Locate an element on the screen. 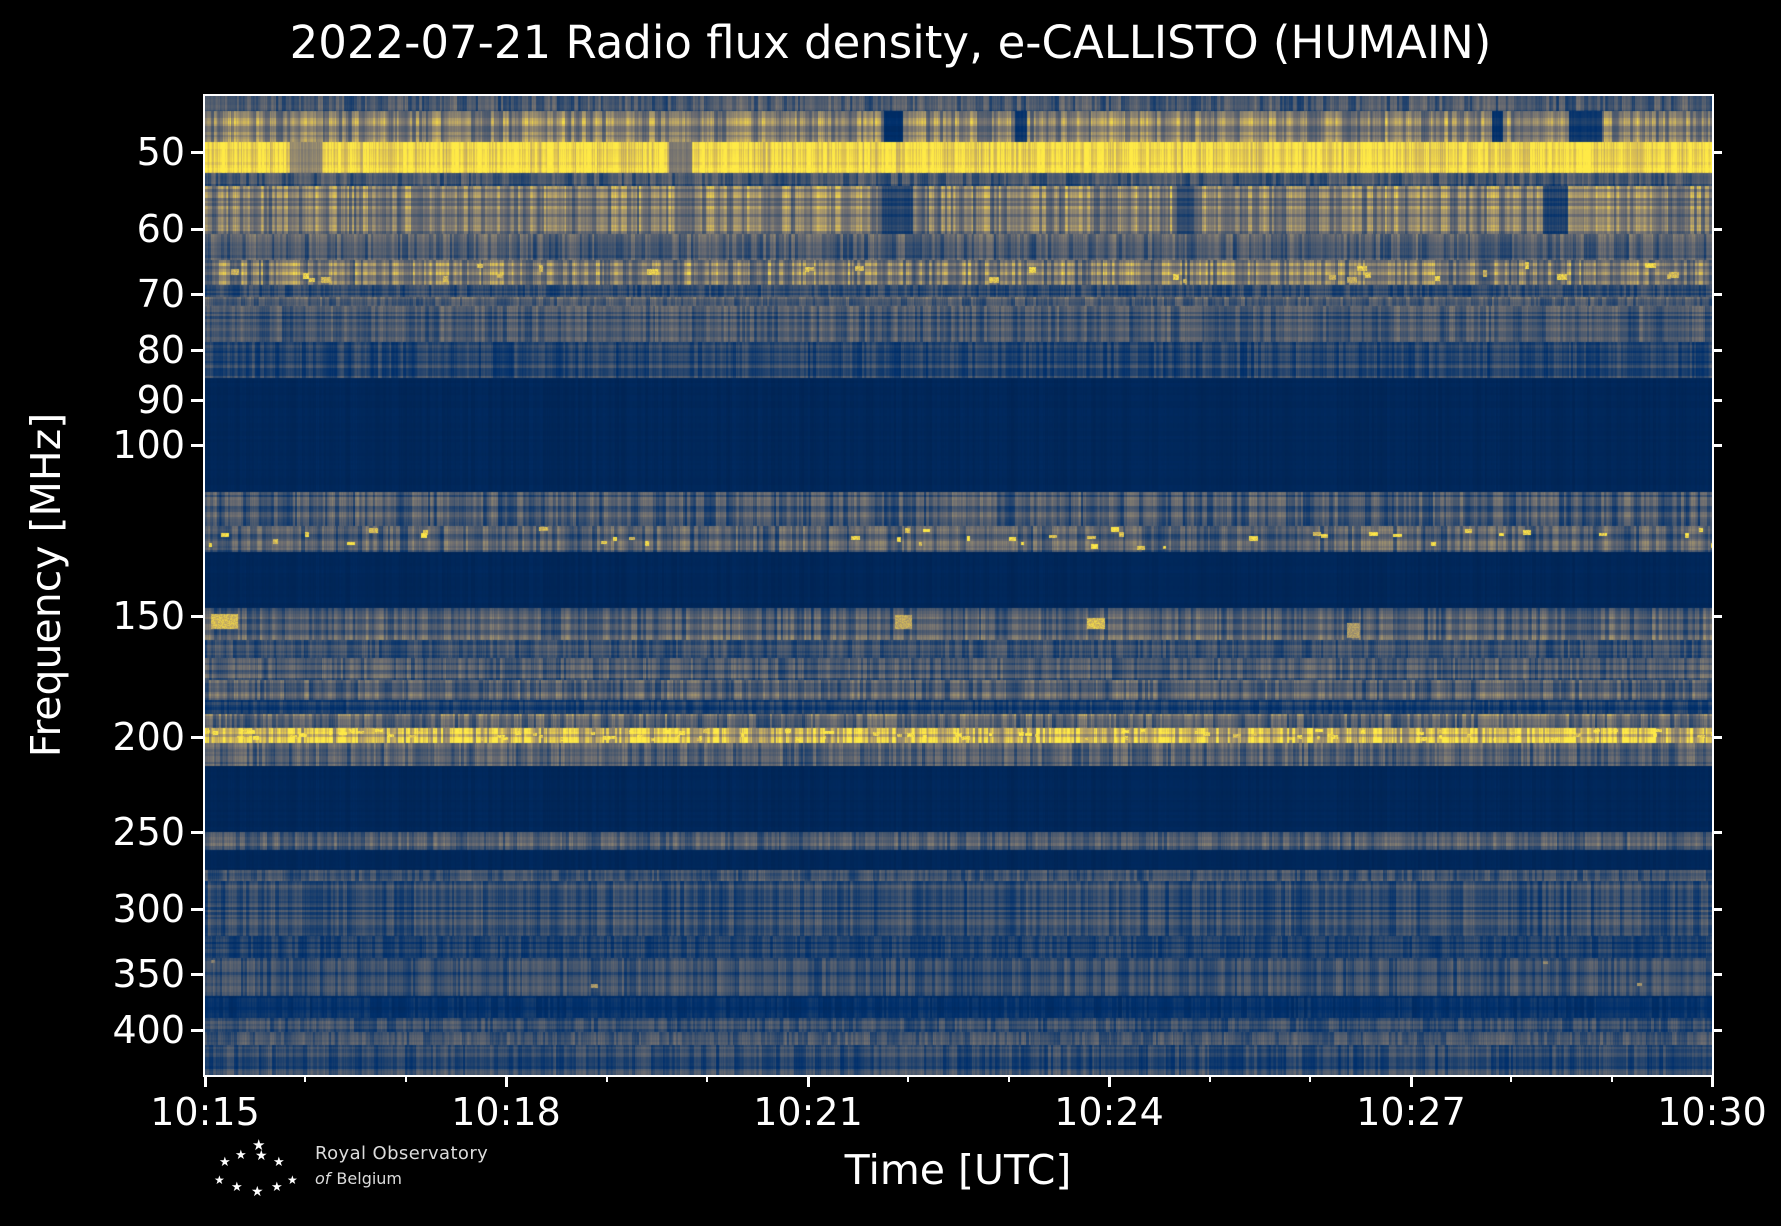 This screenshot has width=1781, height=1226. y-tick-label: 80 is located at coordinates (160, 350).